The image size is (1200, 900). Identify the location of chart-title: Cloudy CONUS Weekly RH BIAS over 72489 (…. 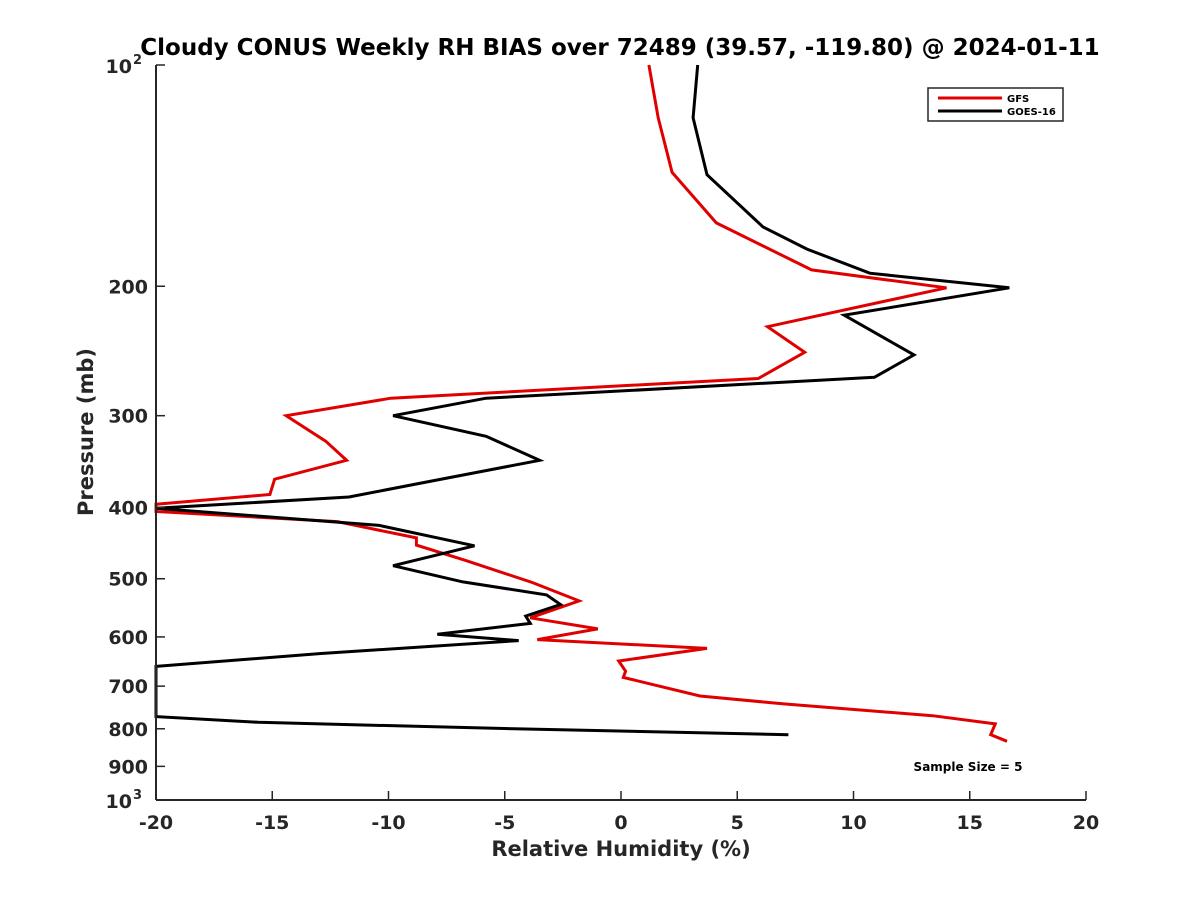
(619, 48).